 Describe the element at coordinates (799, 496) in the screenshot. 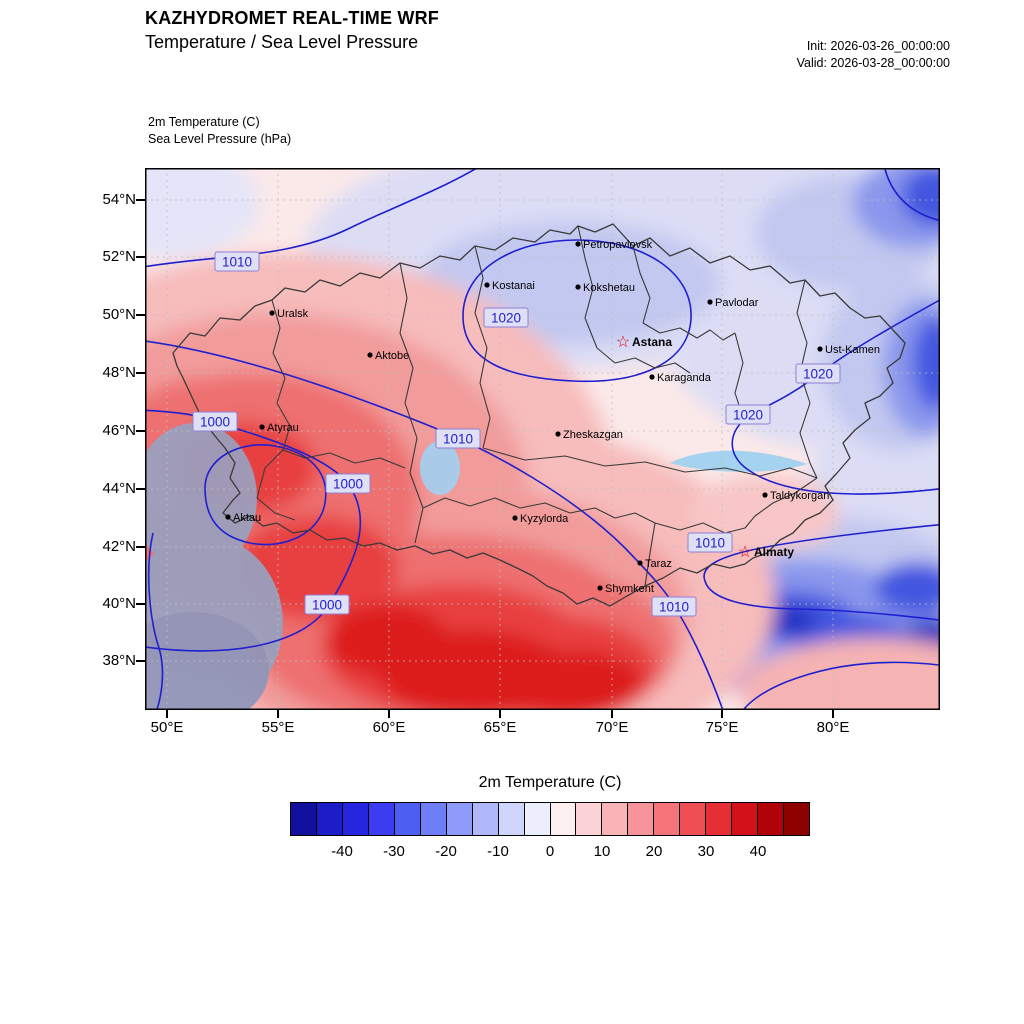

I see `city-label: Taldykorgan` at that location.